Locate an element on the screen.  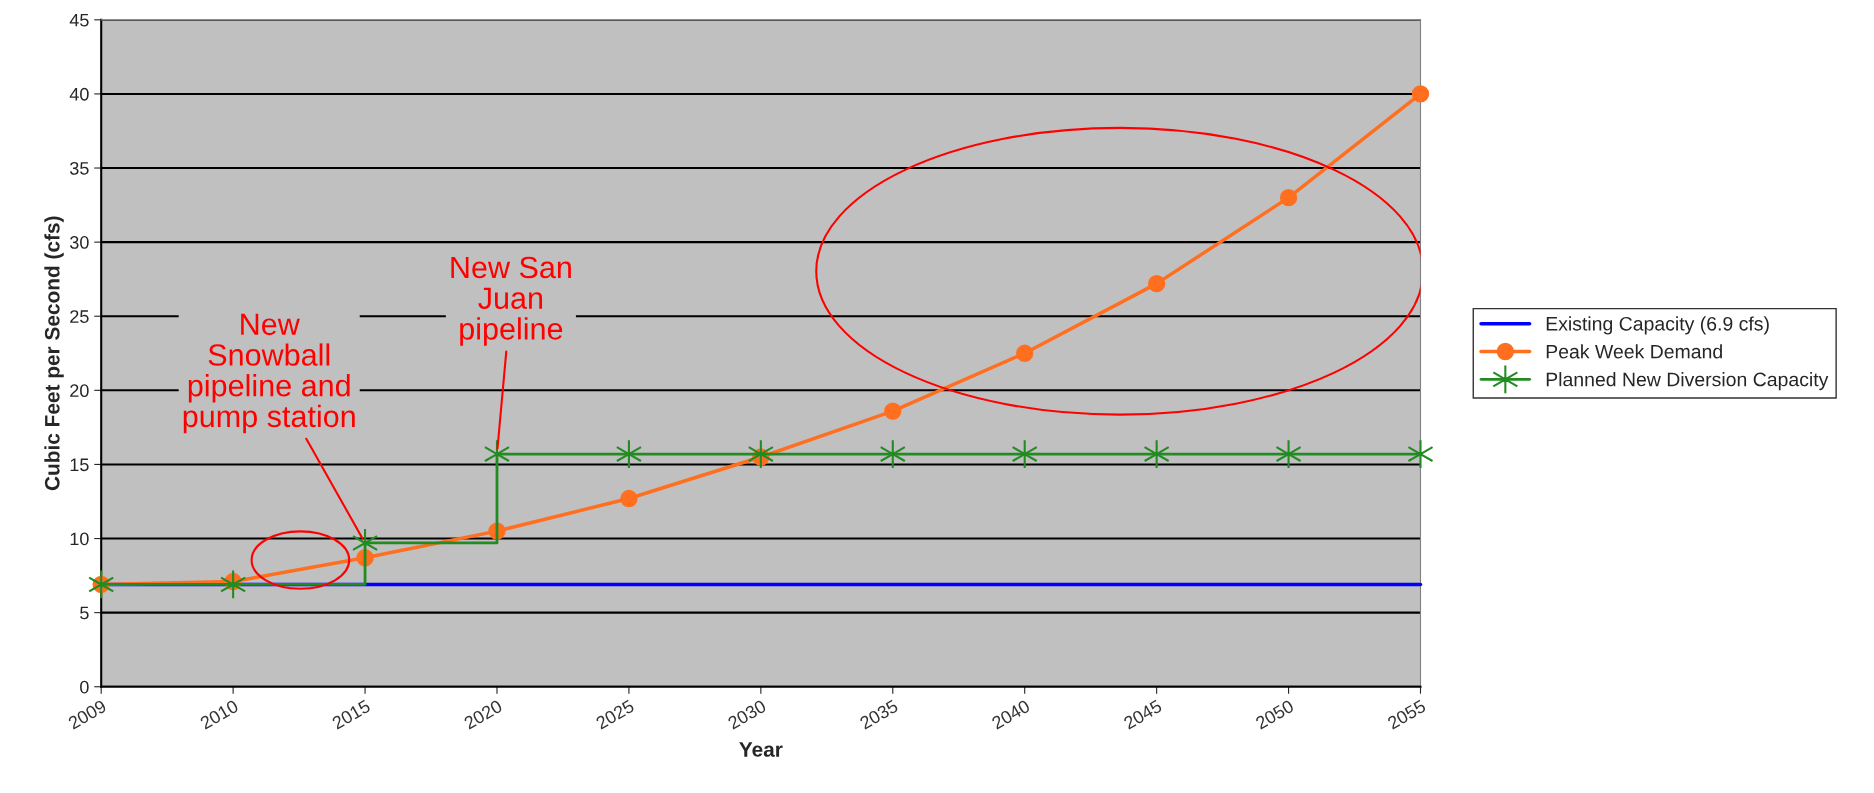
legend-label: Peak Week Demand is located at coordinates (1634, 351).